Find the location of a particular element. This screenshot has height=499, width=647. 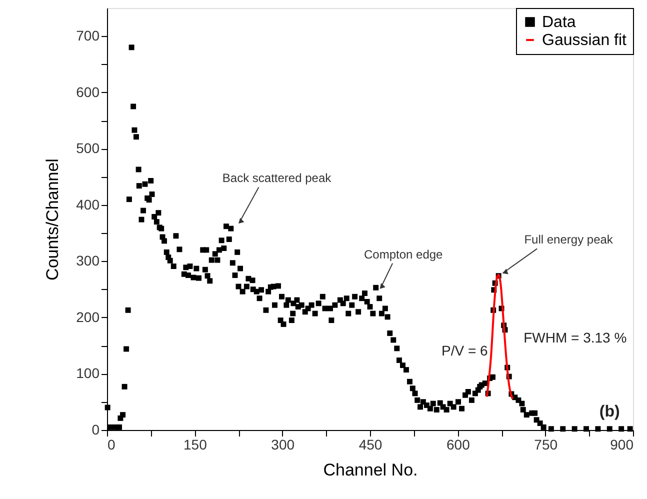

annotation: (b) is located at coordinates (609, 411).